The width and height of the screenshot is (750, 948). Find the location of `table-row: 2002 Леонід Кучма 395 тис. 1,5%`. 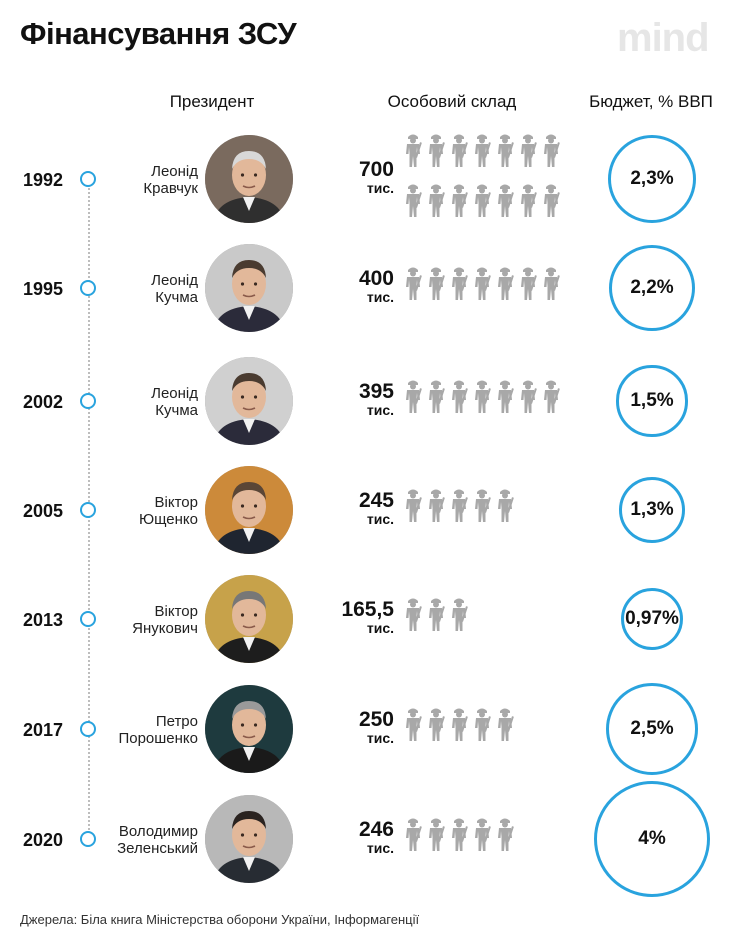

table-row: 2002 Леонід Кучма 395 тис. 1,5% is located at coordinates (375, 402).